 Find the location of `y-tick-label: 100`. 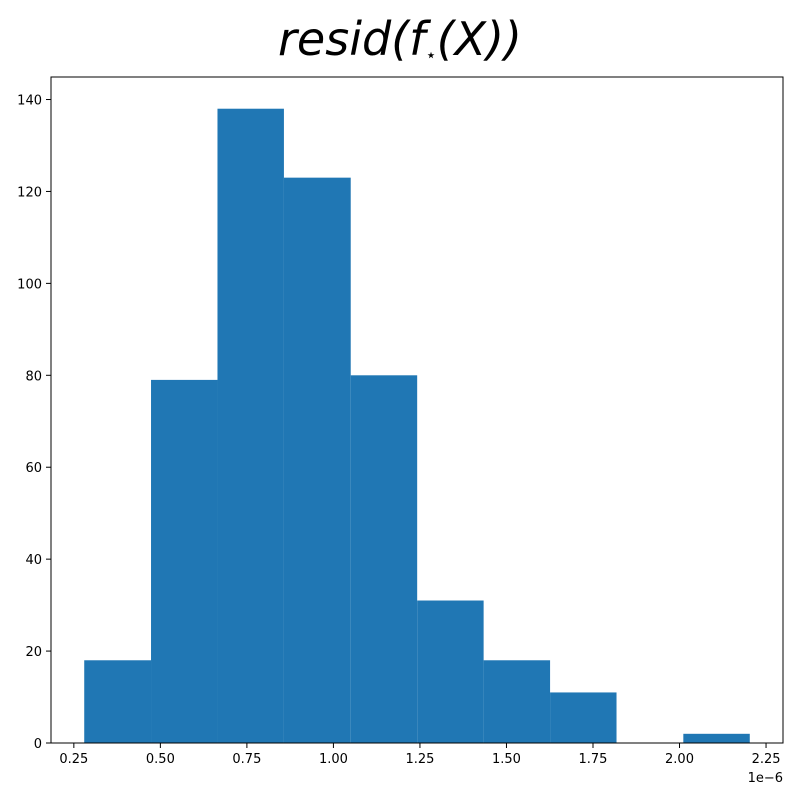

y-tick-label: 100 is located at coordinates (29, 284).